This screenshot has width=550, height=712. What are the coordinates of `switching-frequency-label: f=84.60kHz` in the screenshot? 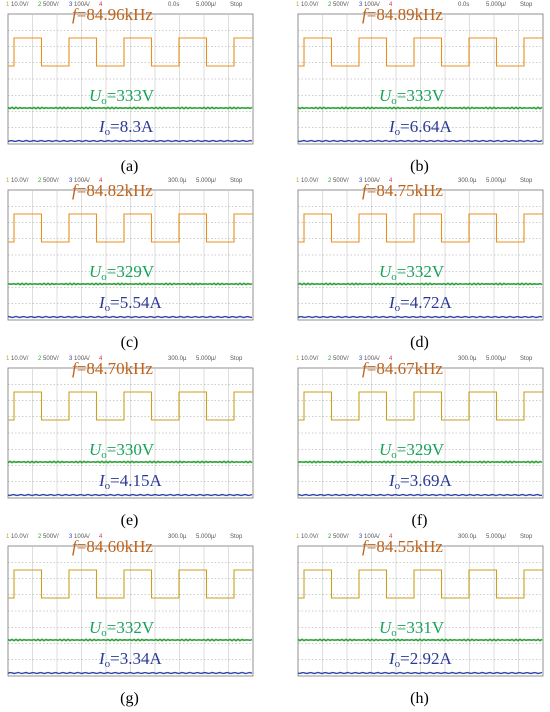 It's located at (112, 546).